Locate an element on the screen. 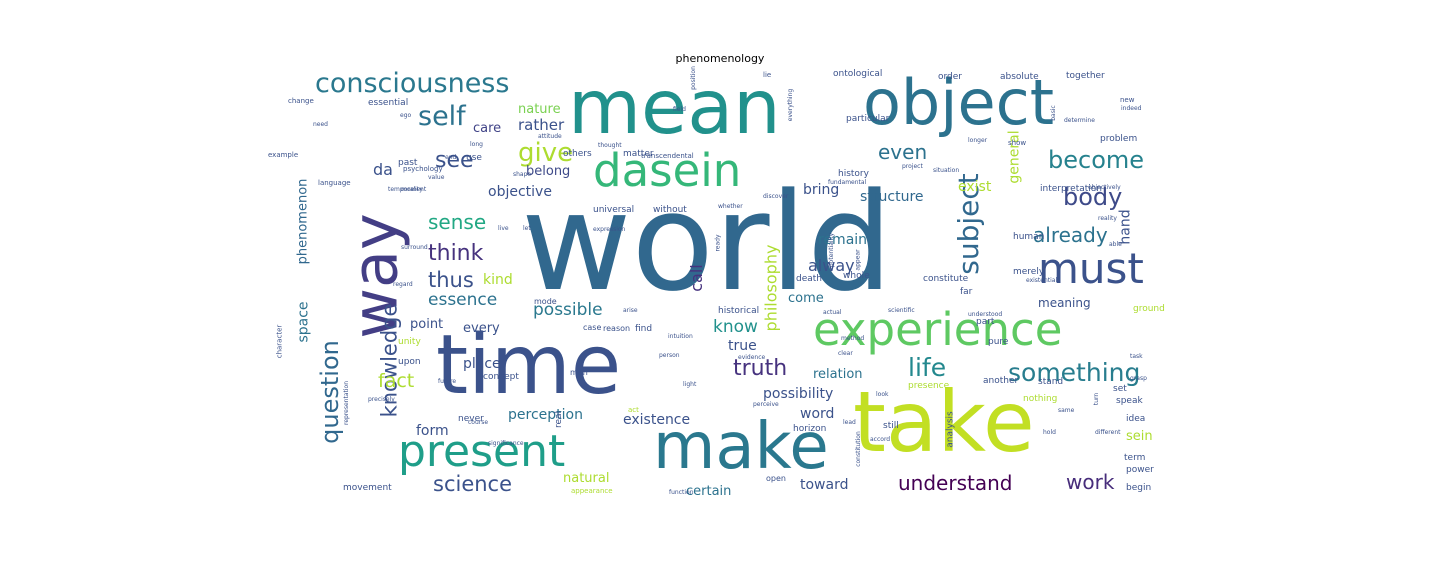 Image resolution: width=1440 pixels, height=576 pixels. cloud-word: kind is located at coordinates (498, 280).